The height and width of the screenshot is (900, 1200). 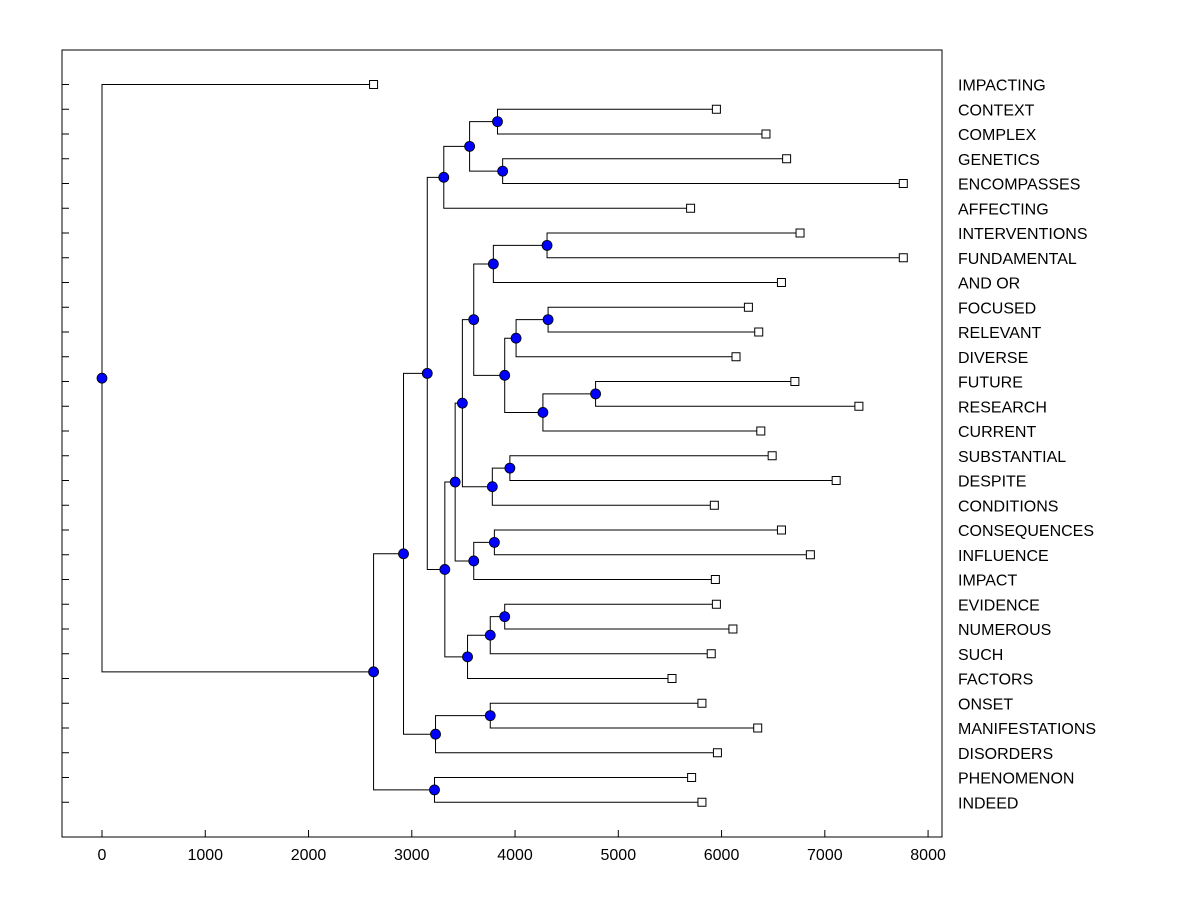 What do you see at coordinates (237, 378) in the screenshot?
I see `dendrogram-link-n29` at bounding box center [237, 378].